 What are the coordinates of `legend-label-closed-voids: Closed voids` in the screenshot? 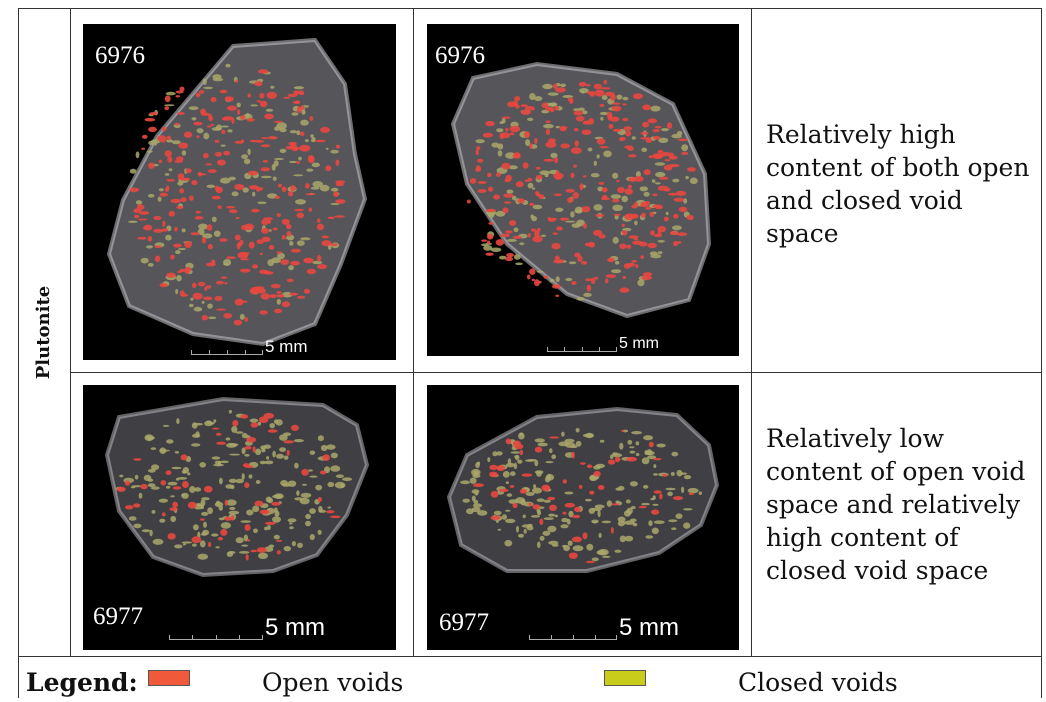 It's located at (818, 682).